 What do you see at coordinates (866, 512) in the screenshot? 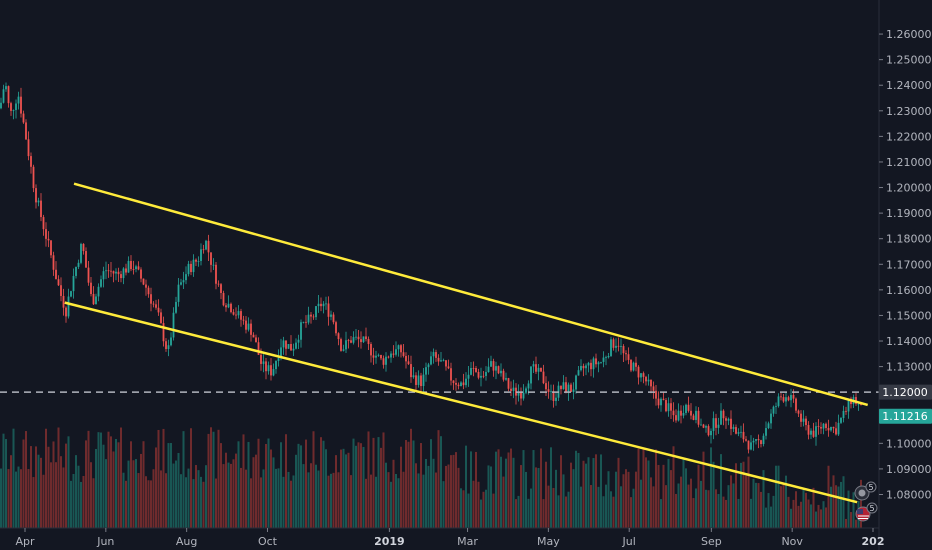
I see `flag-us-icon: 5` at bounding box center [866, 512].